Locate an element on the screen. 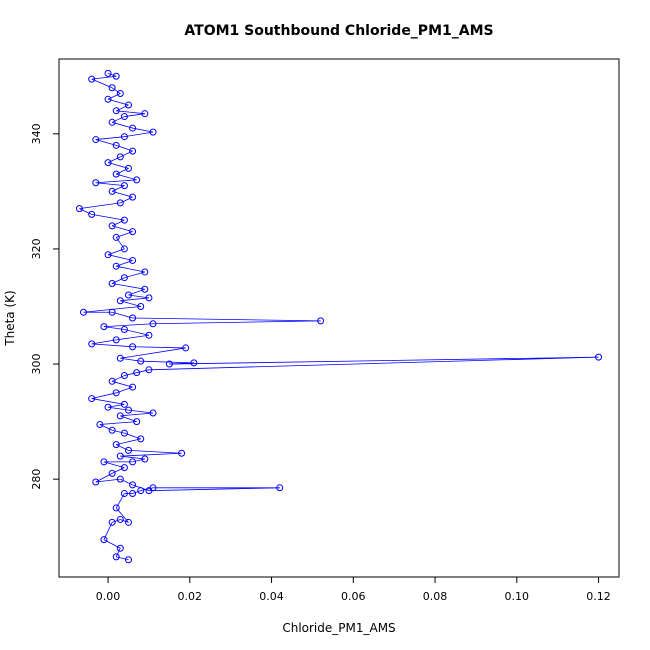  y-tick-label: 340 is located at coordinates (36, 133).